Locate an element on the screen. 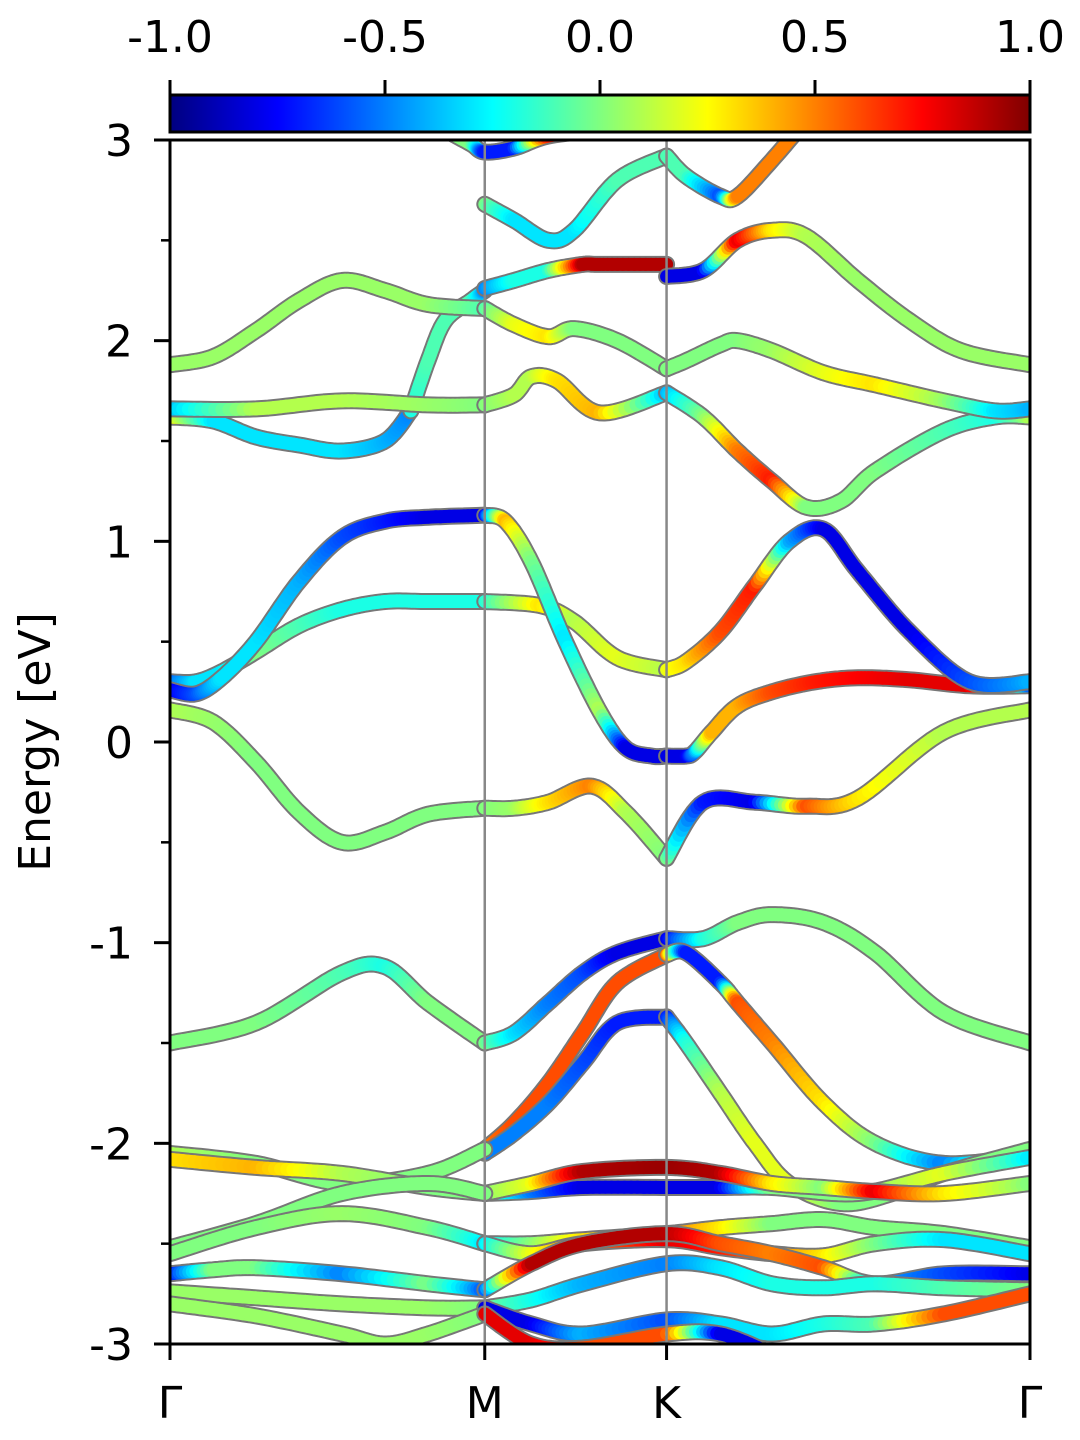  colorbar-tick-label: 0.5 is located at coordinates (815, 37).